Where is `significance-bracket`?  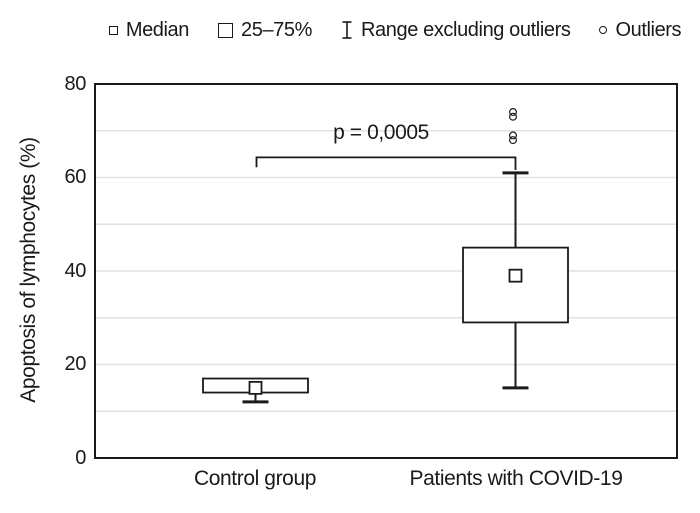
significance-bracket is located at coordinates (386, 163).